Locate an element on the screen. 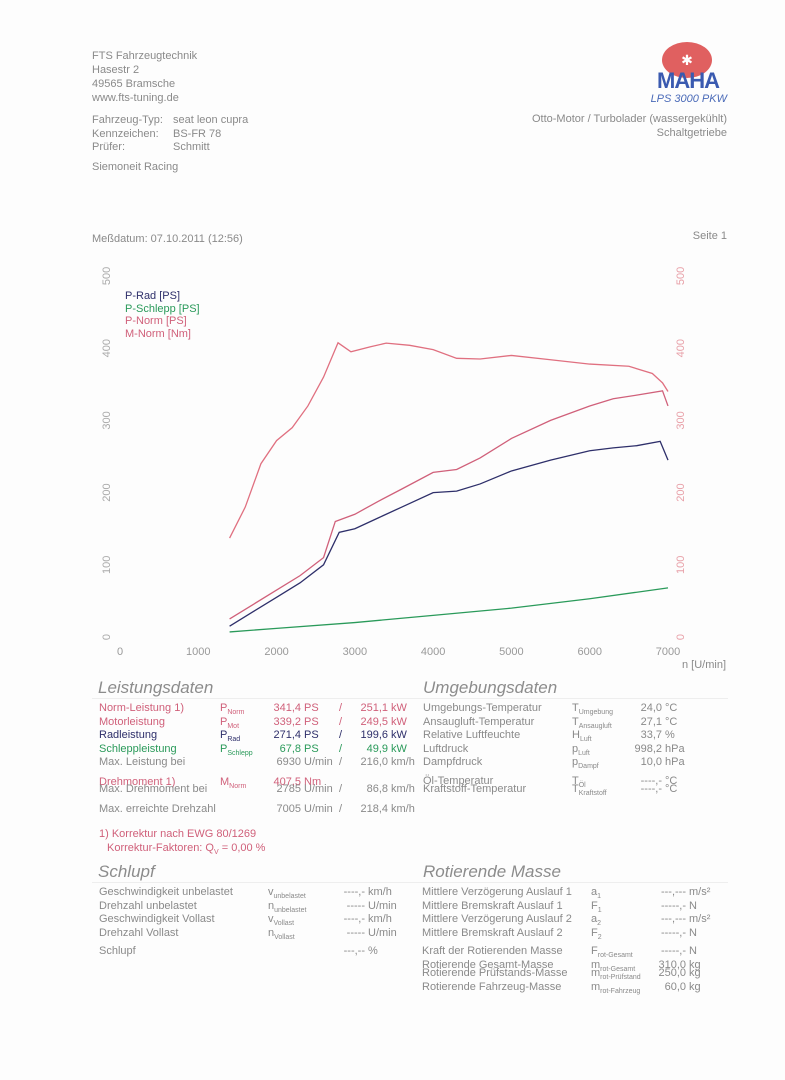  label: Kennzeichen: is located at coordinates (125, 133).